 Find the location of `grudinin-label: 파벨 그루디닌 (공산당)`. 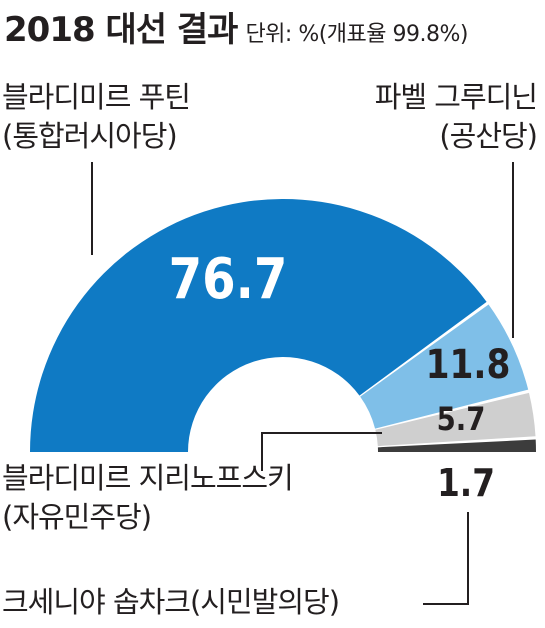

grudinin-label: 파벨 그루디닌 (공산당) is located at coordinates (456, 117).